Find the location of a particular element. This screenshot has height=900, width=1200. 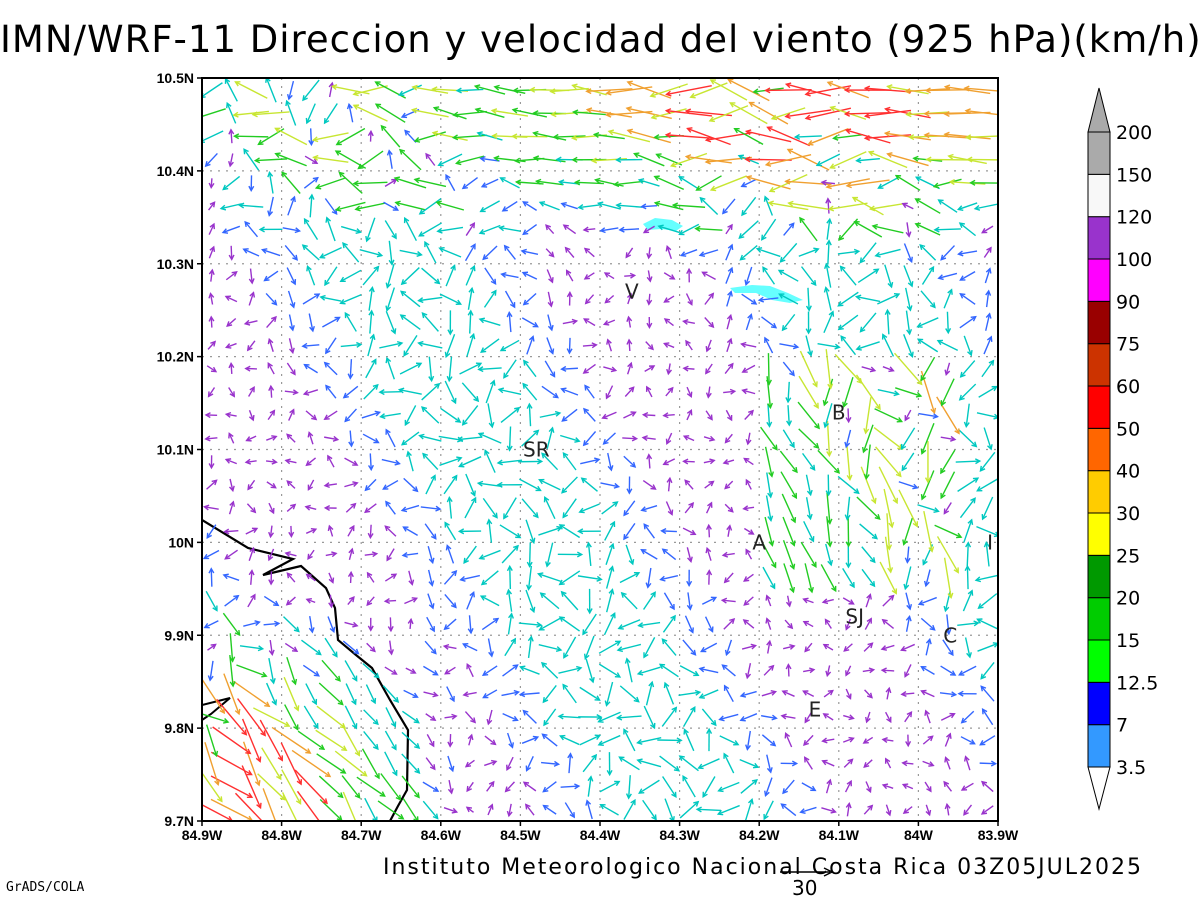

y-tick-label: 9.9N is located at coordinates (179, 635).